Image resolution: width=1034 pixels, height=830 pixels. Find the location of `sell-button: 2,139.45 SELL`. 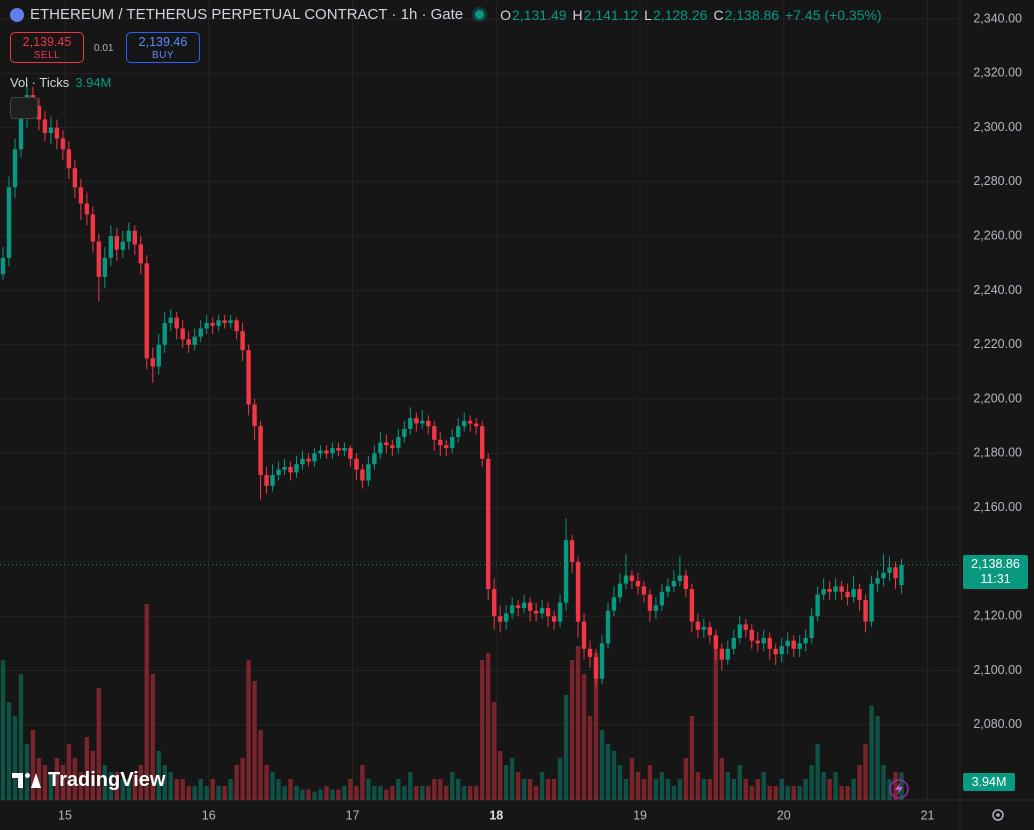

sell-button: 2,139.45 SELL is located at coordinates (47, 47).